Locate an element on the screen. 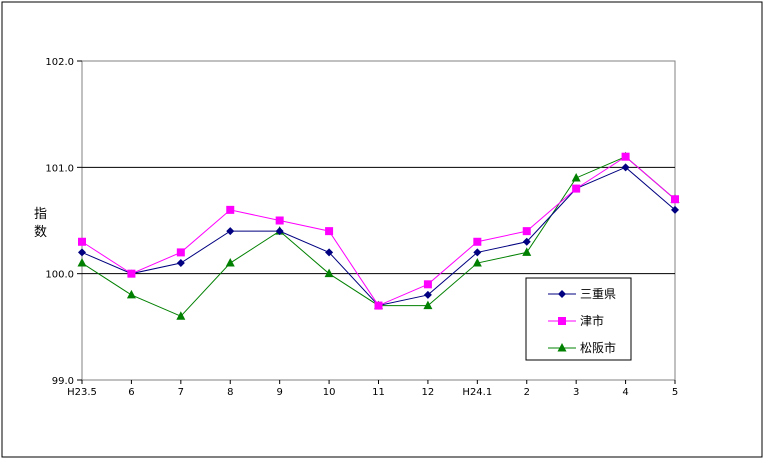  y-axis-label-char-2: 数 is located at coordinates (40, 232).